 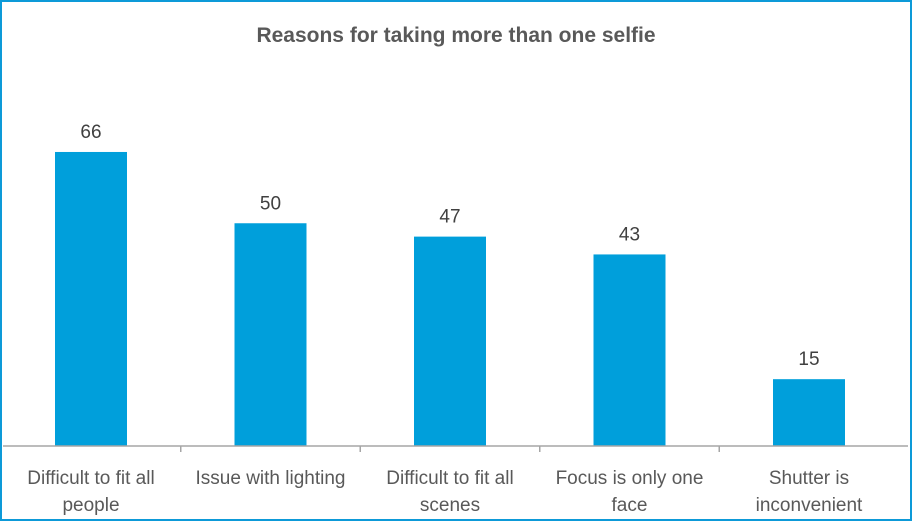 I want to click on category-label: Shutter is, so click(x=809, y=478).